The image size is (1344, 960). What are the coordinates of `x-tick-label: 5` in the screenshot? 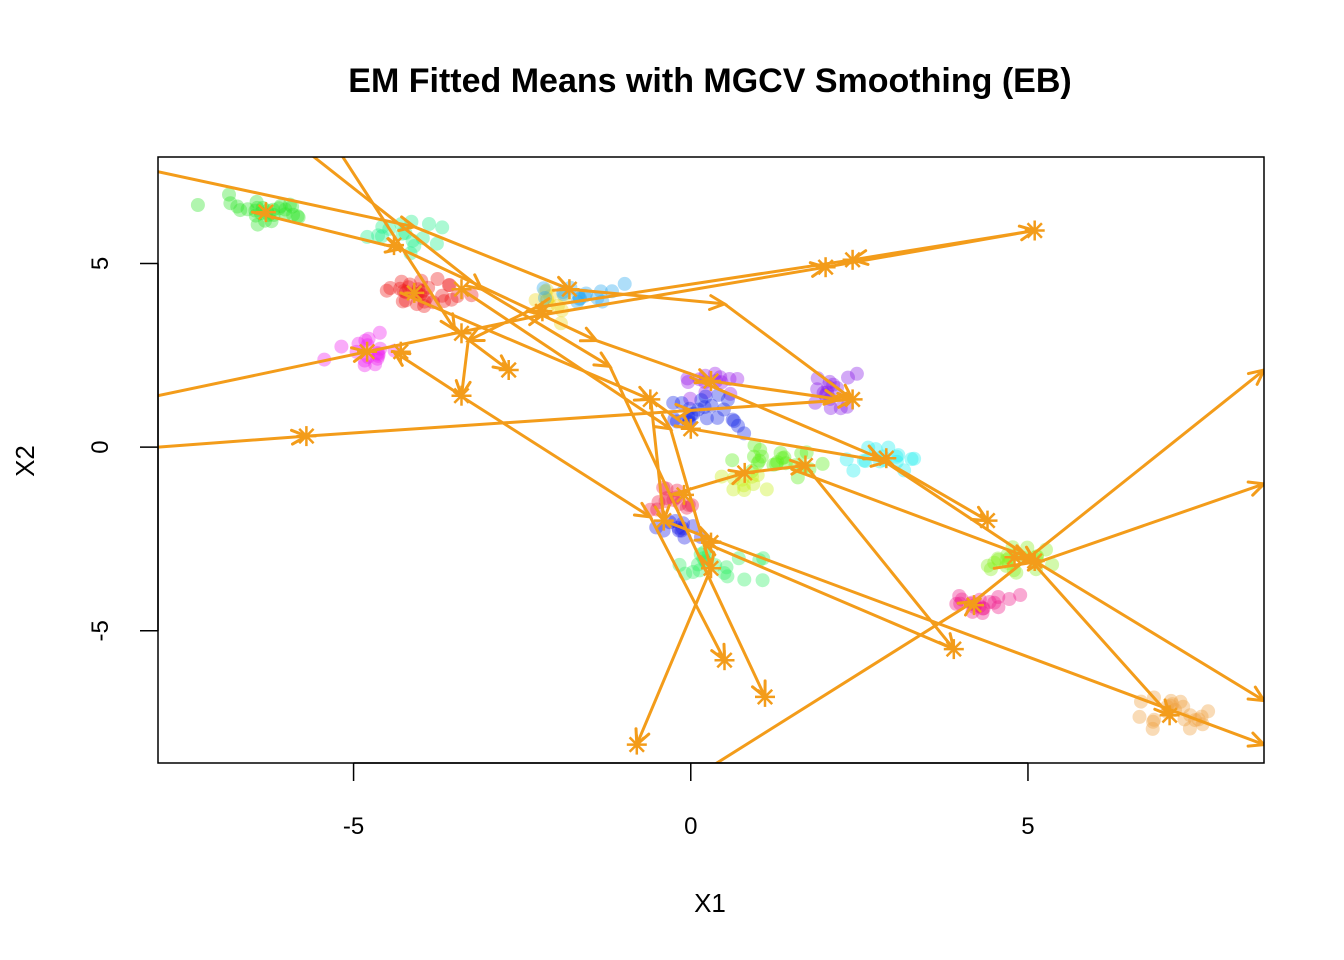 It's located at (1027, 826).